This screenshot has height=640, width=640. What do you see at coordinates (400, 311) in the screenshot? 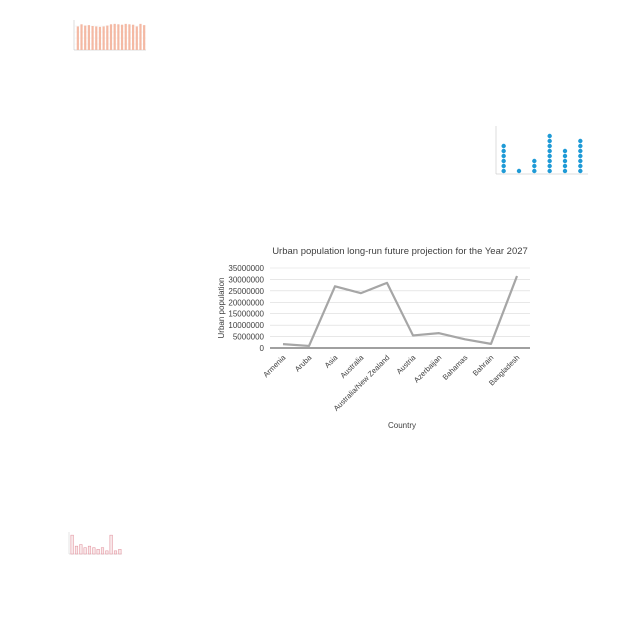
I see `series-line` at bounding box center [400, 311].